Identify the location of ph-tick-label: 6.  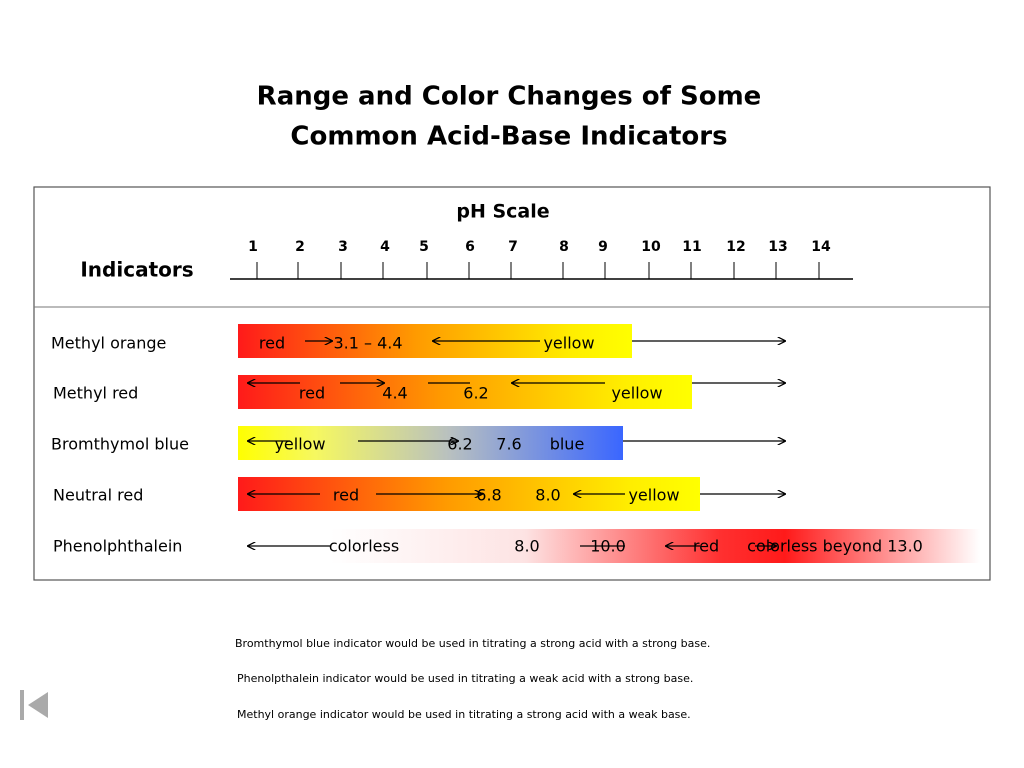
(470, 247).